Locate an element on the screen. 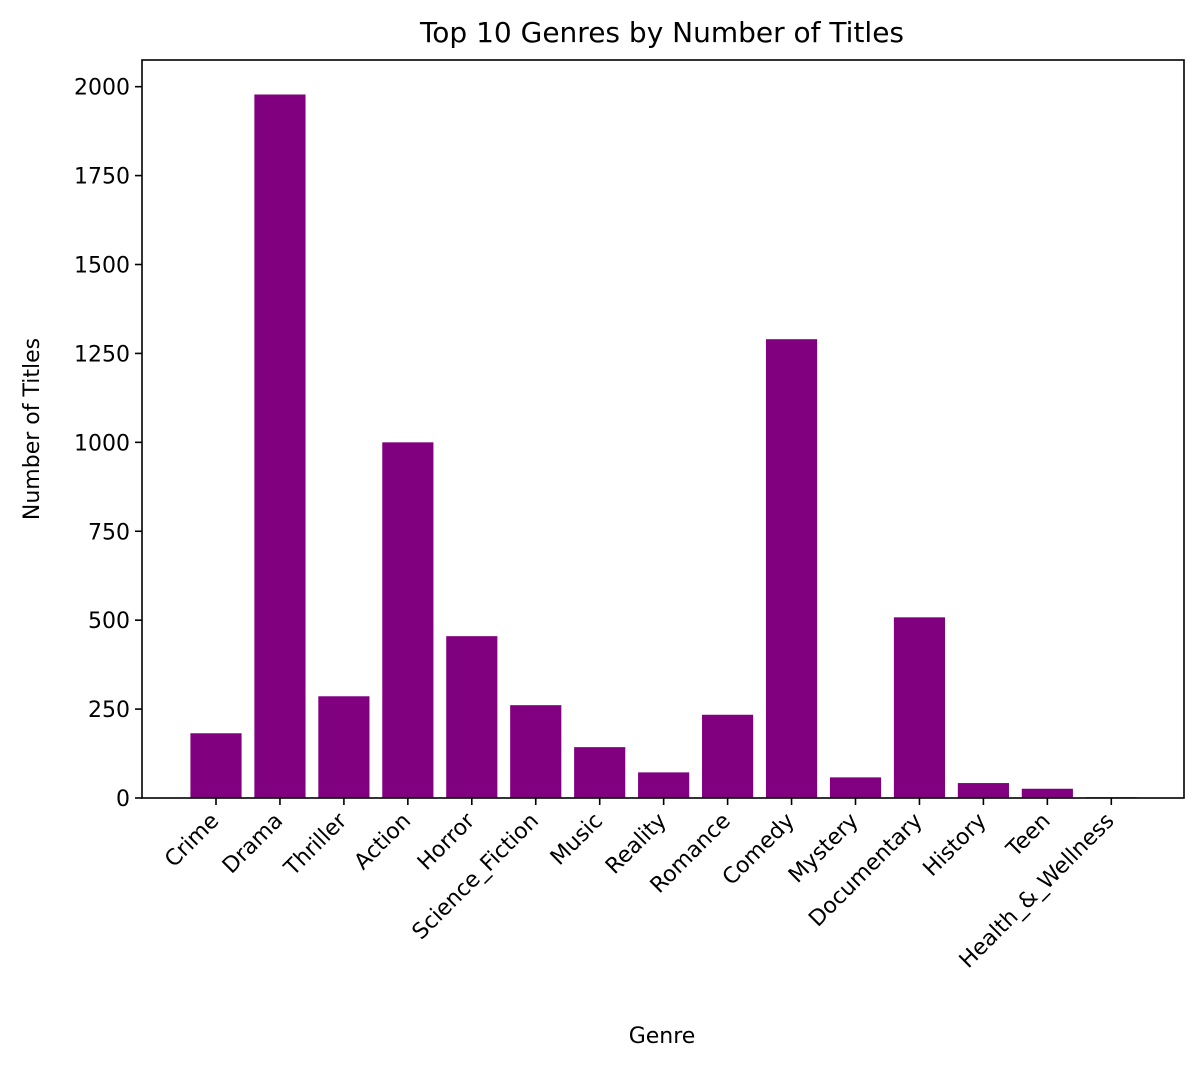 This screenshot has width=1203, height=1073. y-tick-label: 2000 is located at coordinates (102, 88).